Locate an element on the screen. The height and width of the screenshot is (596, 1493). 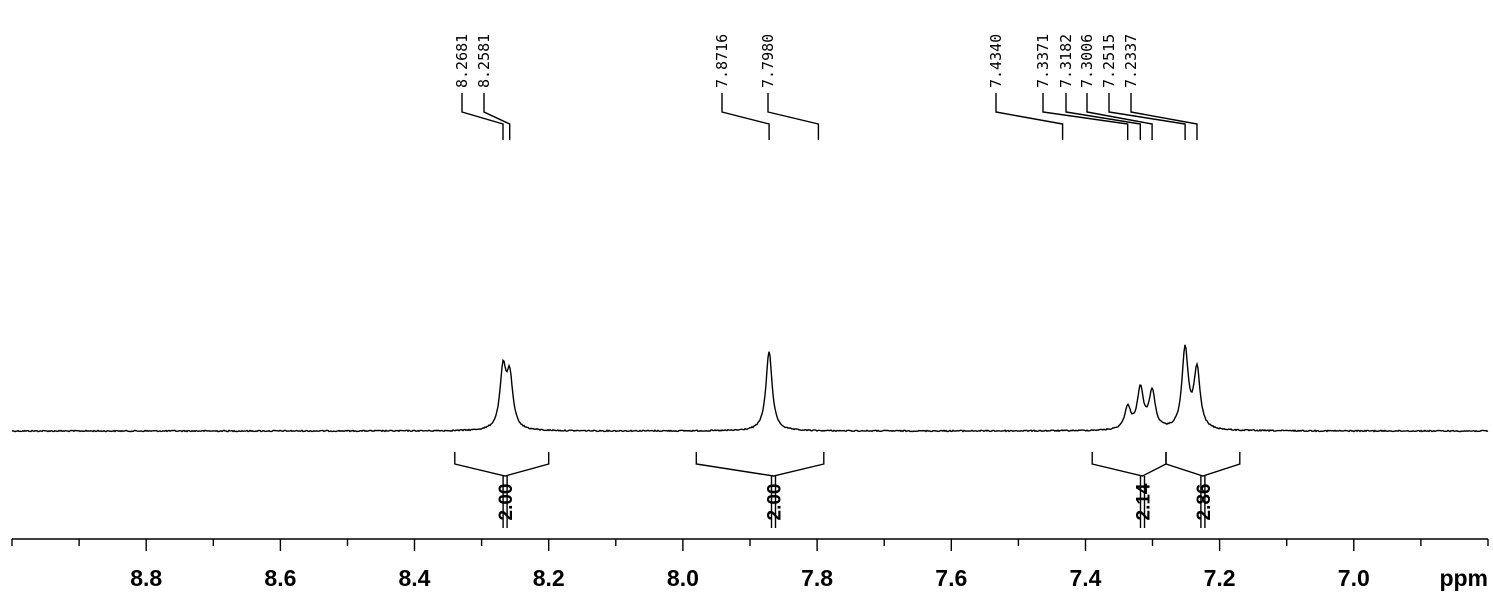
peak-label: 7.3371 is located at coordinates (1043, 61).